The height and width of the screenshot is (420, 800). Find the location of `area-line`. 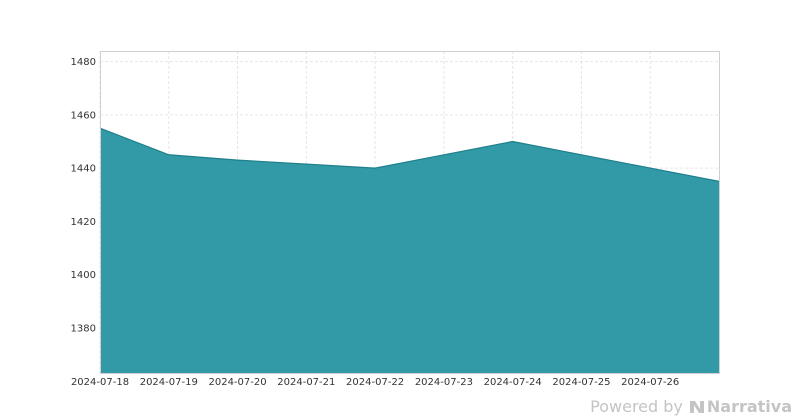

area-line is located at coordinates (409, 154).